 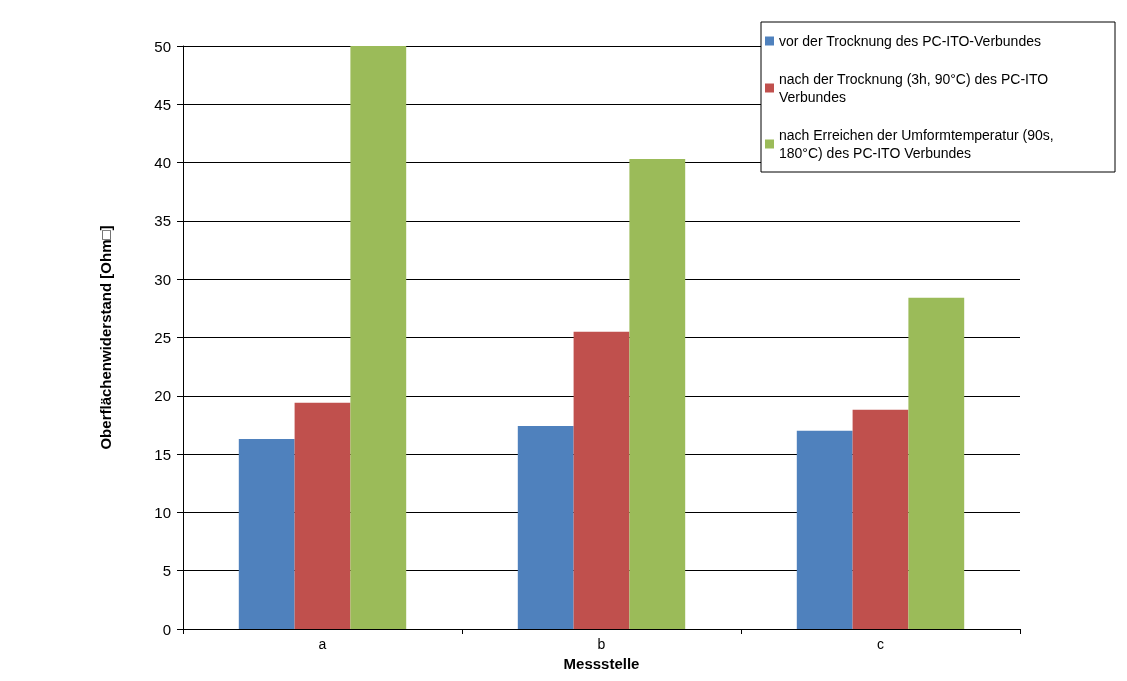 What do you see at coordinates (162, 337) in the screenshot?
I see `y-tick-label: 25` at bounding box center [162, 337].